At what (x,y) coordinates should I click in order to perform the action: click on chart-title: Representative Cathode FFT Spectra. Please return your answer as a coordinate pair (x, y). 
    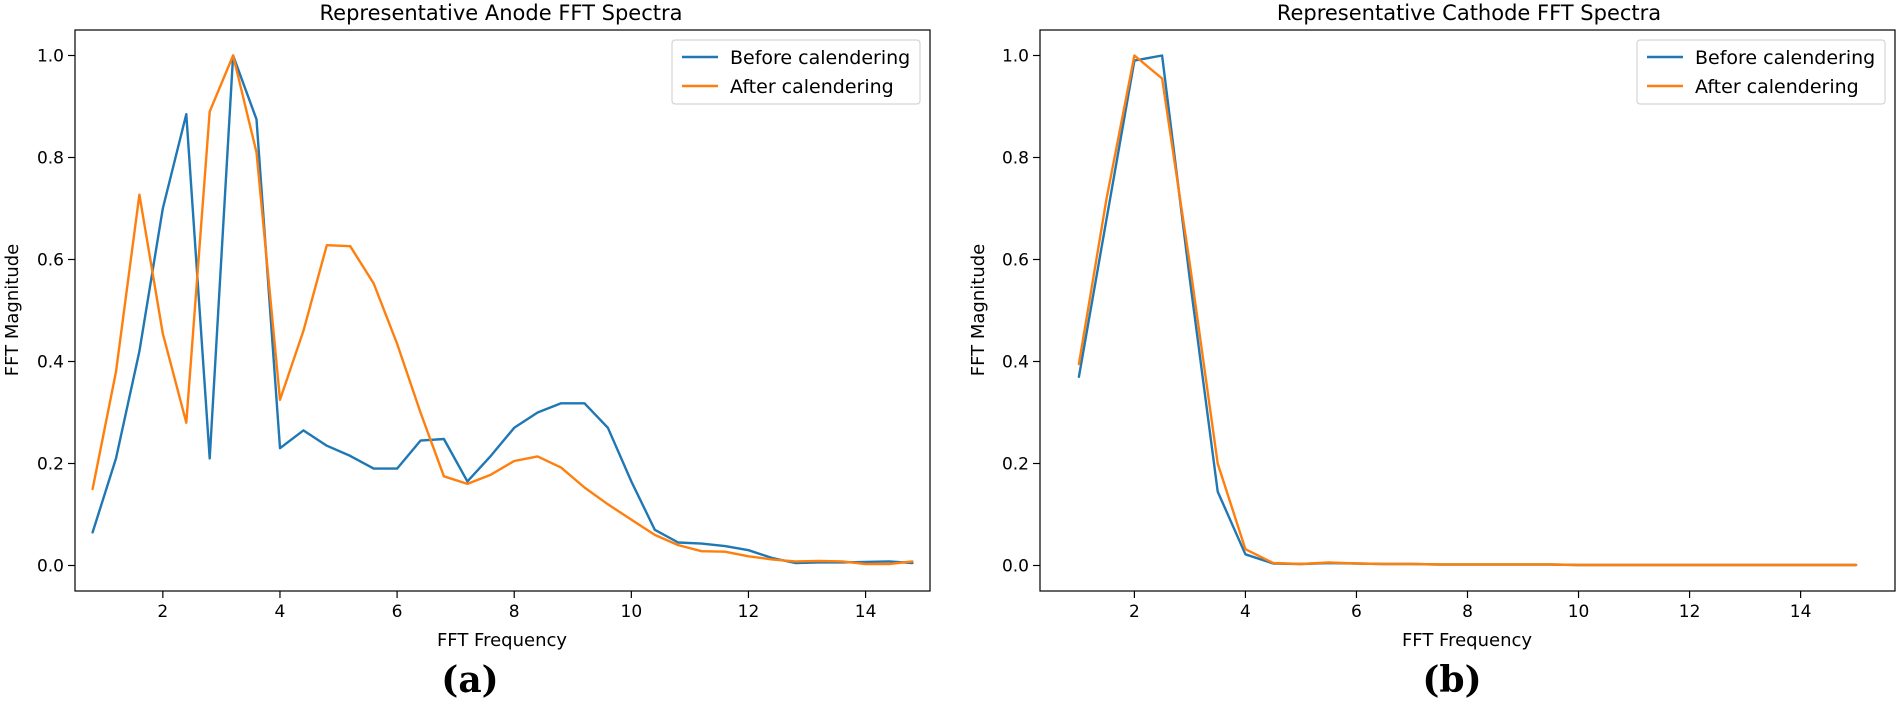
    Looking at the image, I should click on (1469, 13).